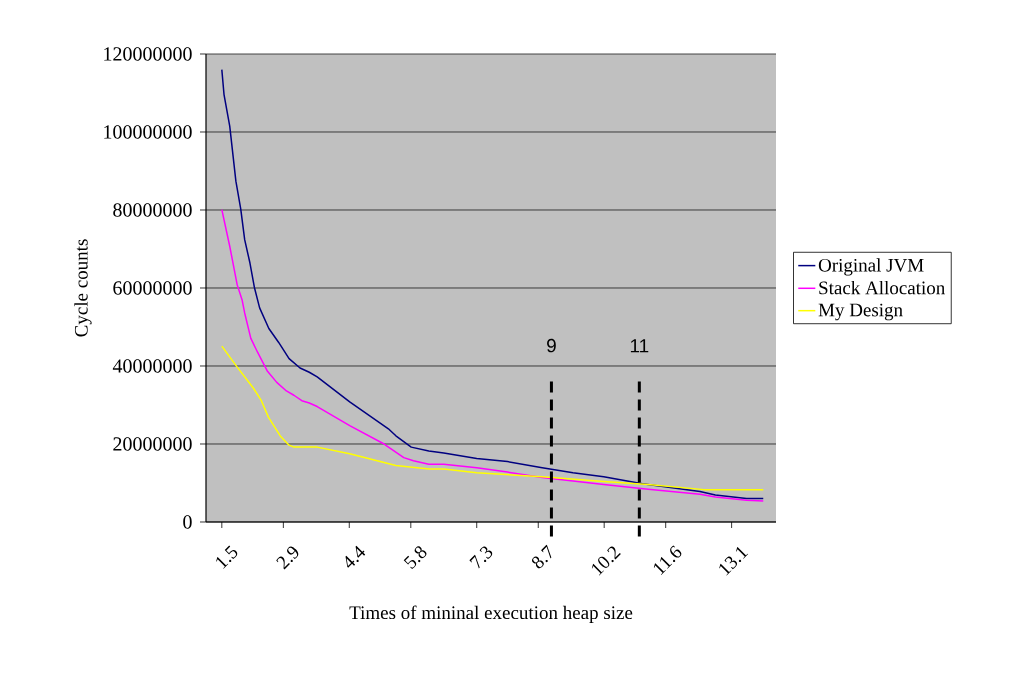 This screenshot has height=682, width=1027. Describe the element at coordinates (227, 557) in the screenshot. I see `x-tick-label: 1.5` at that location.